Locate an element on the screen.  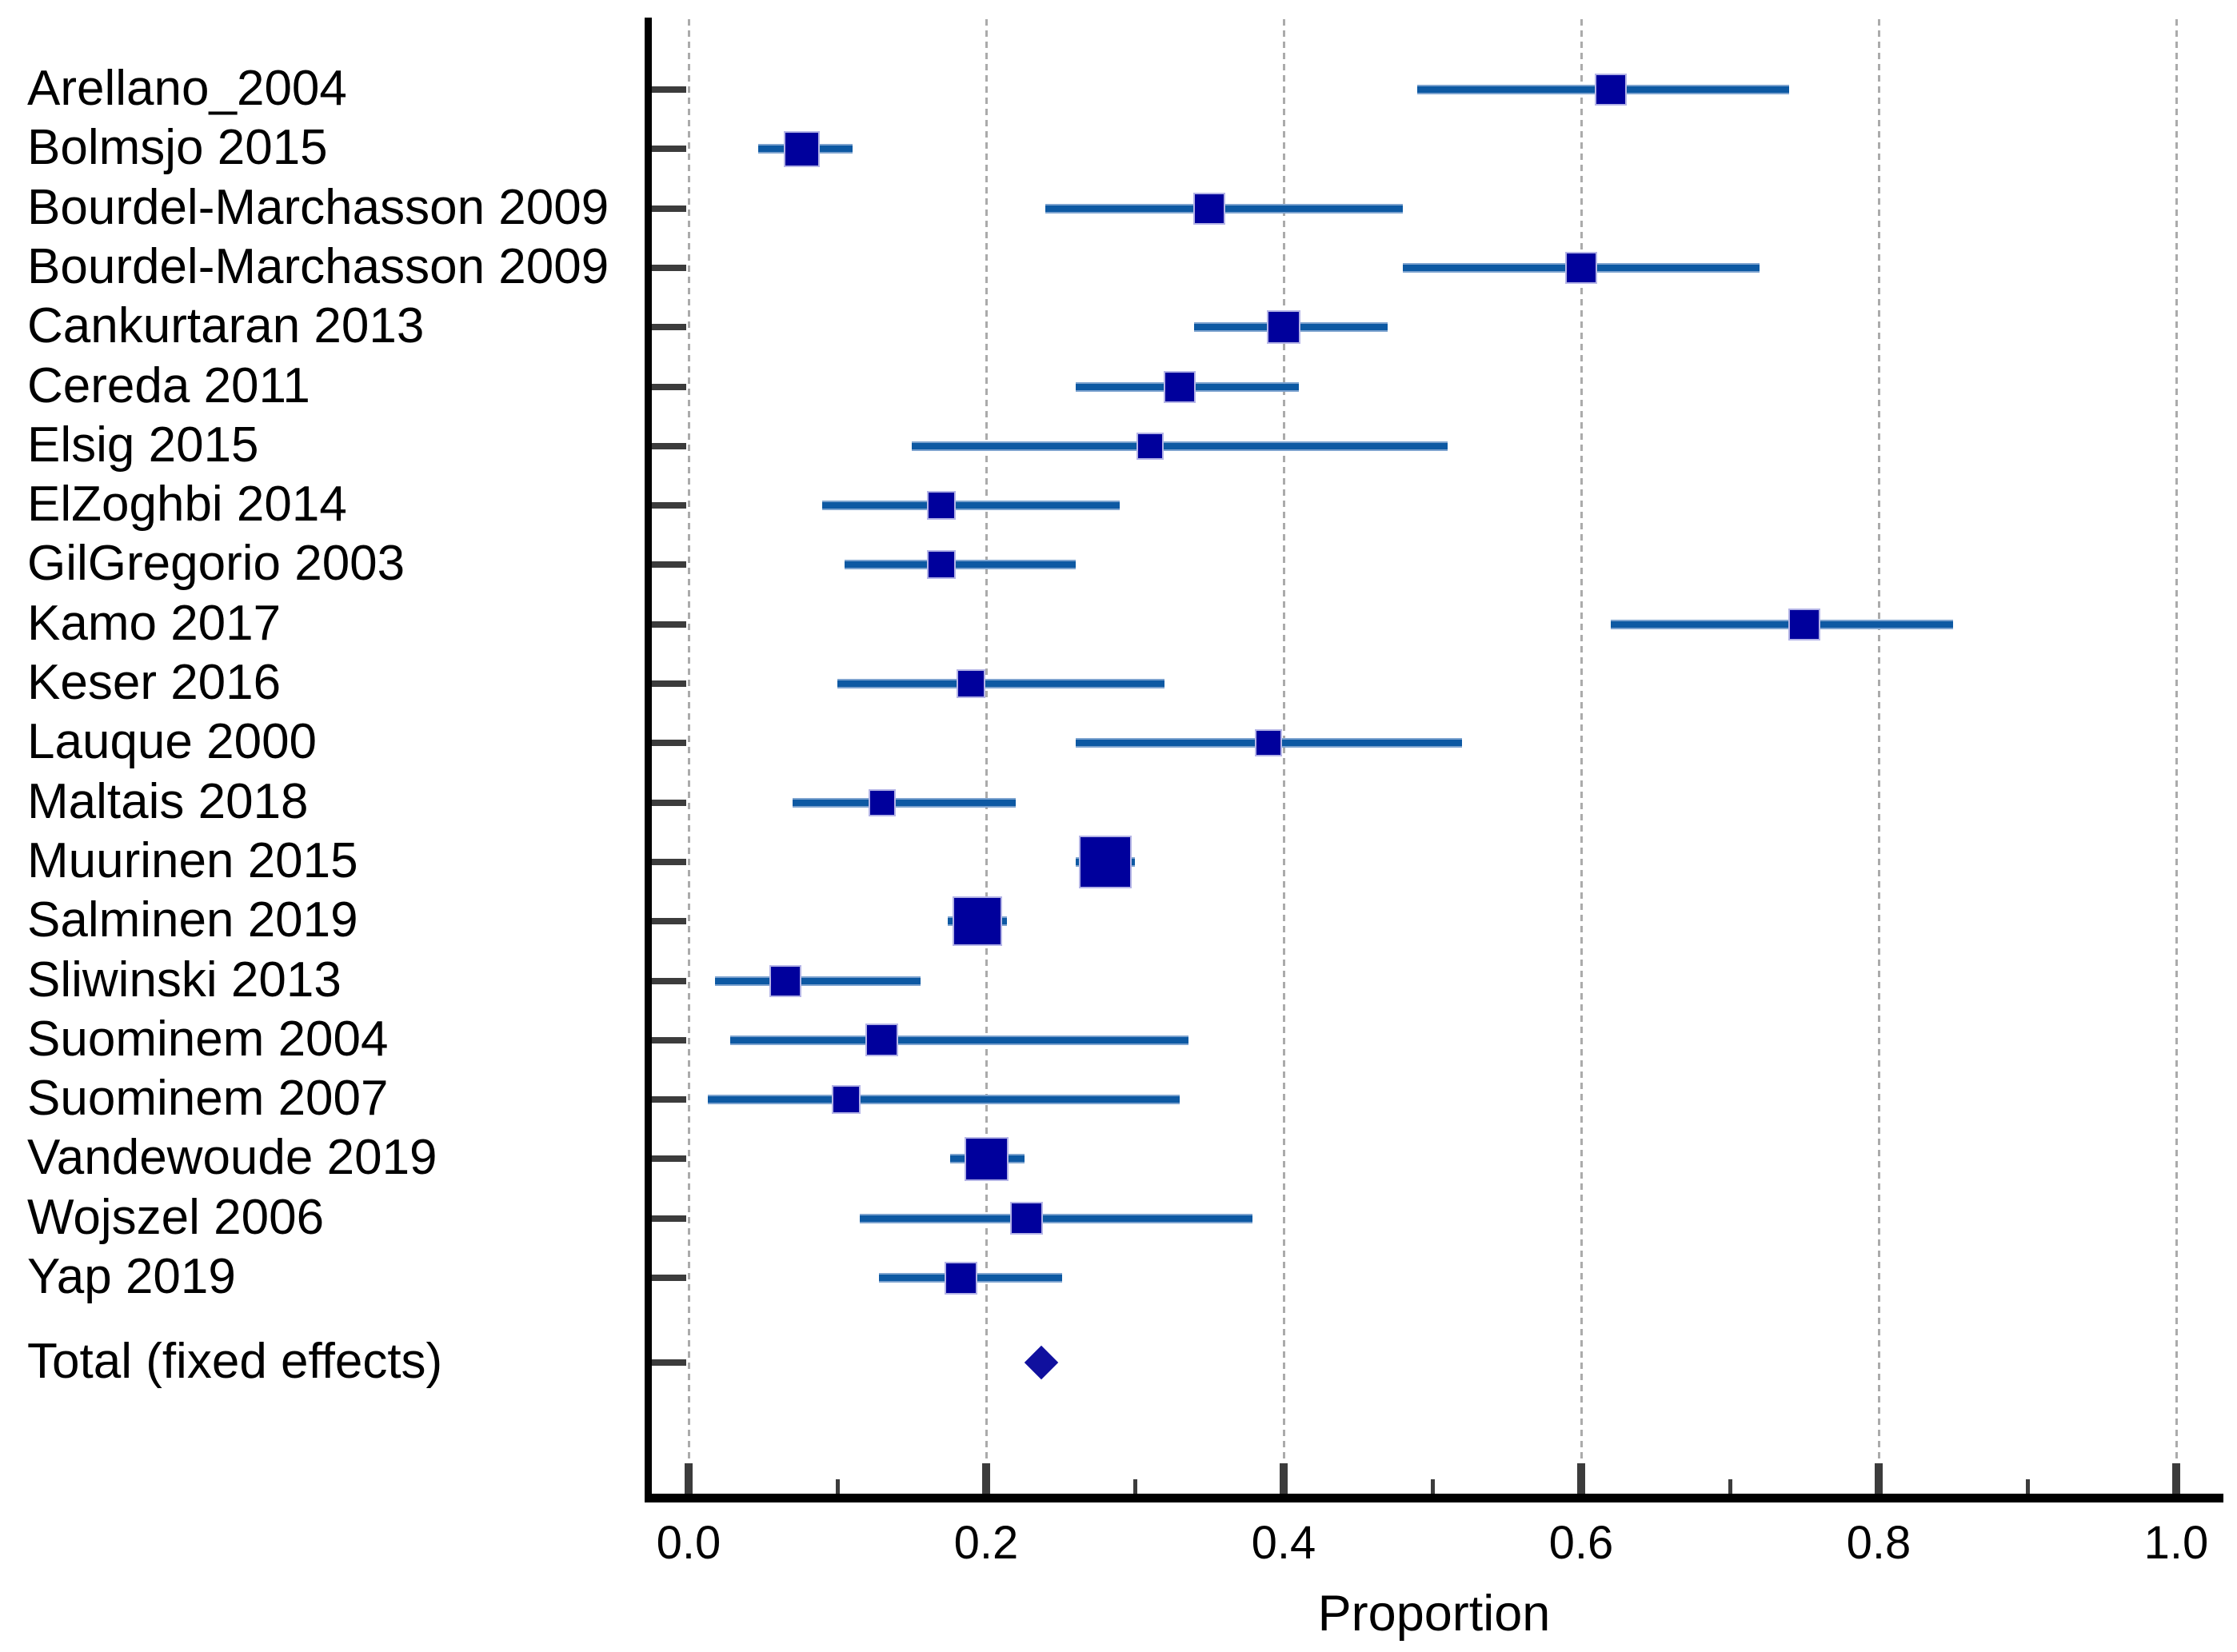
study-label: Sliwinski 2013 is located at coordinates (184, 980).